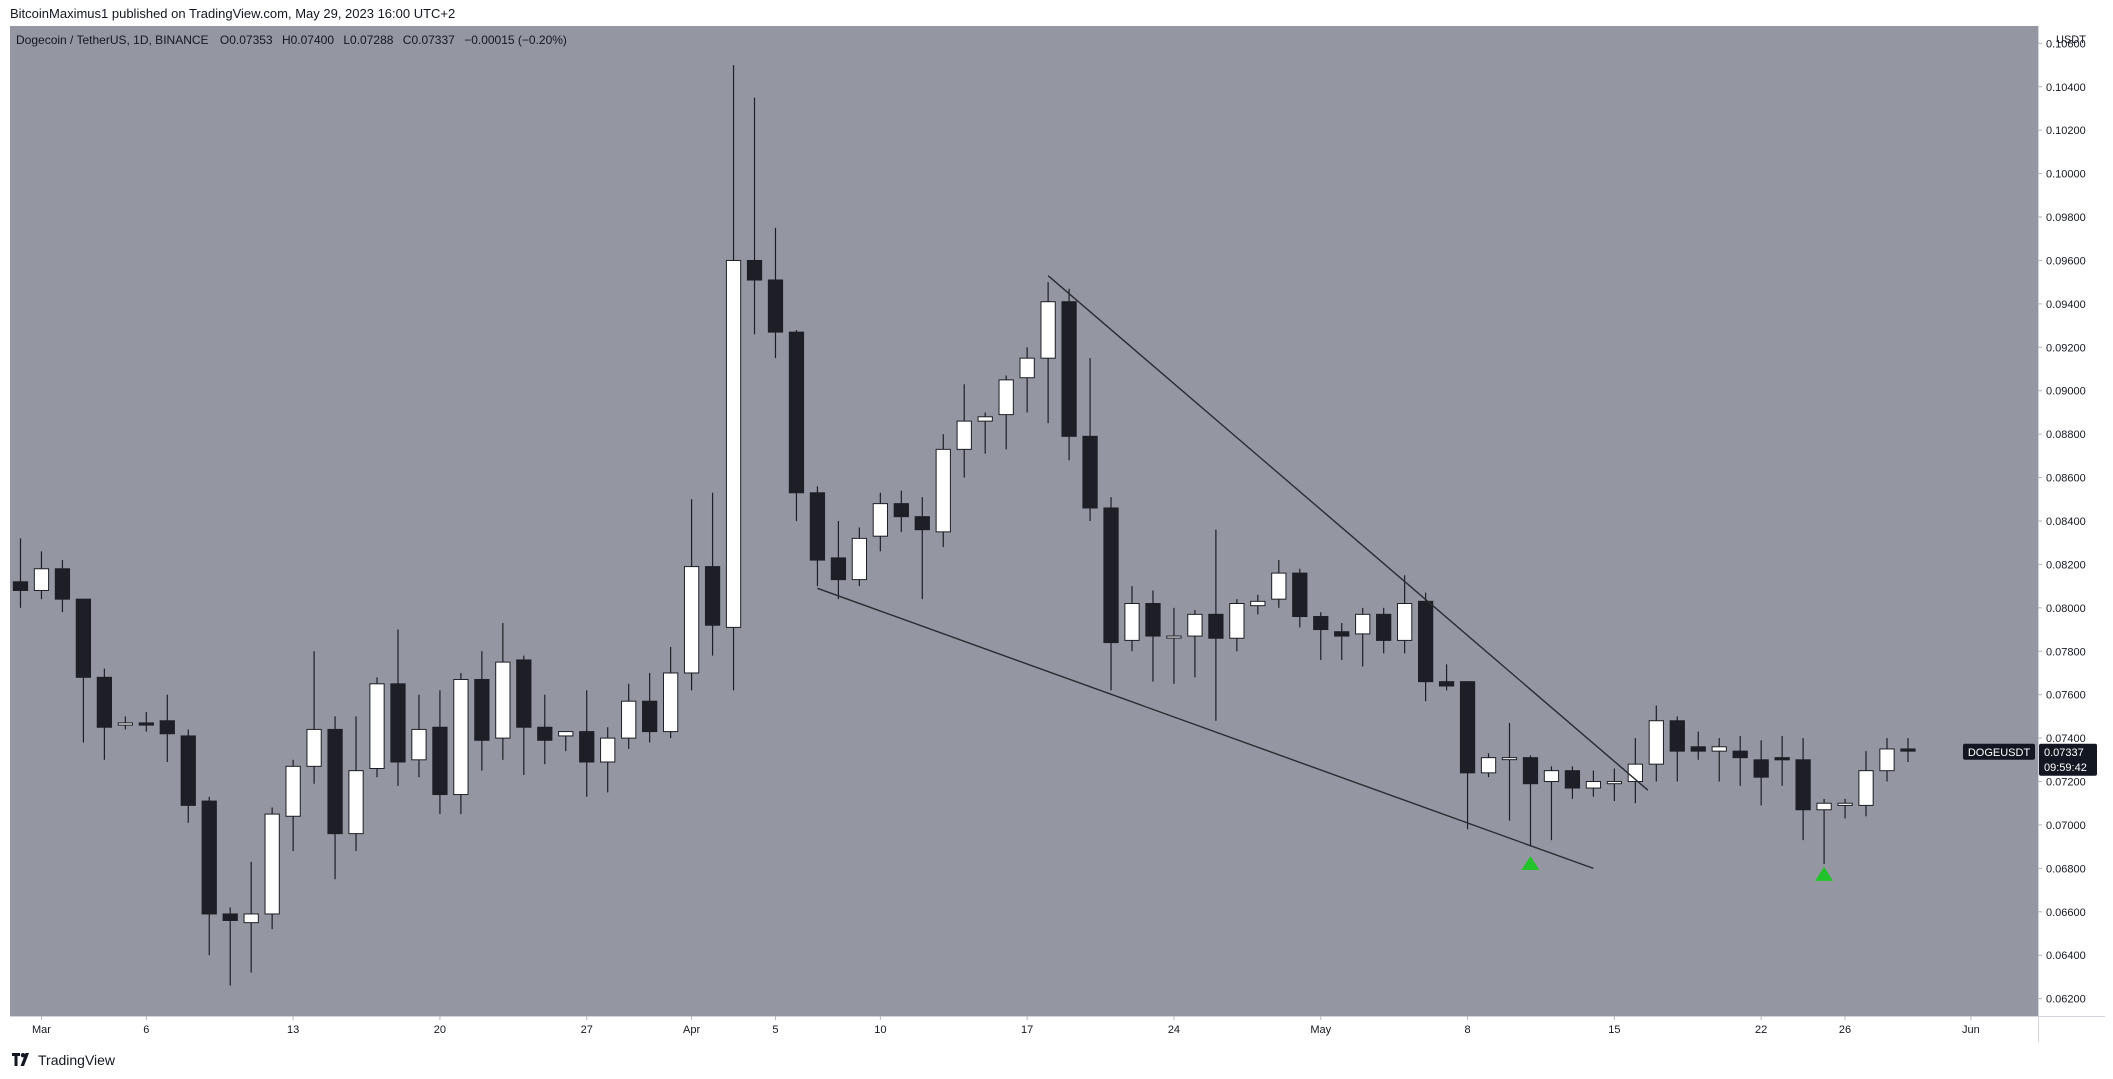 This screenshot has width=2113, height=1079. What do you see at coordinates (2071, 40) in the screenshot?
I see `currency-label: USDT` at bounding box center [2071, 40].